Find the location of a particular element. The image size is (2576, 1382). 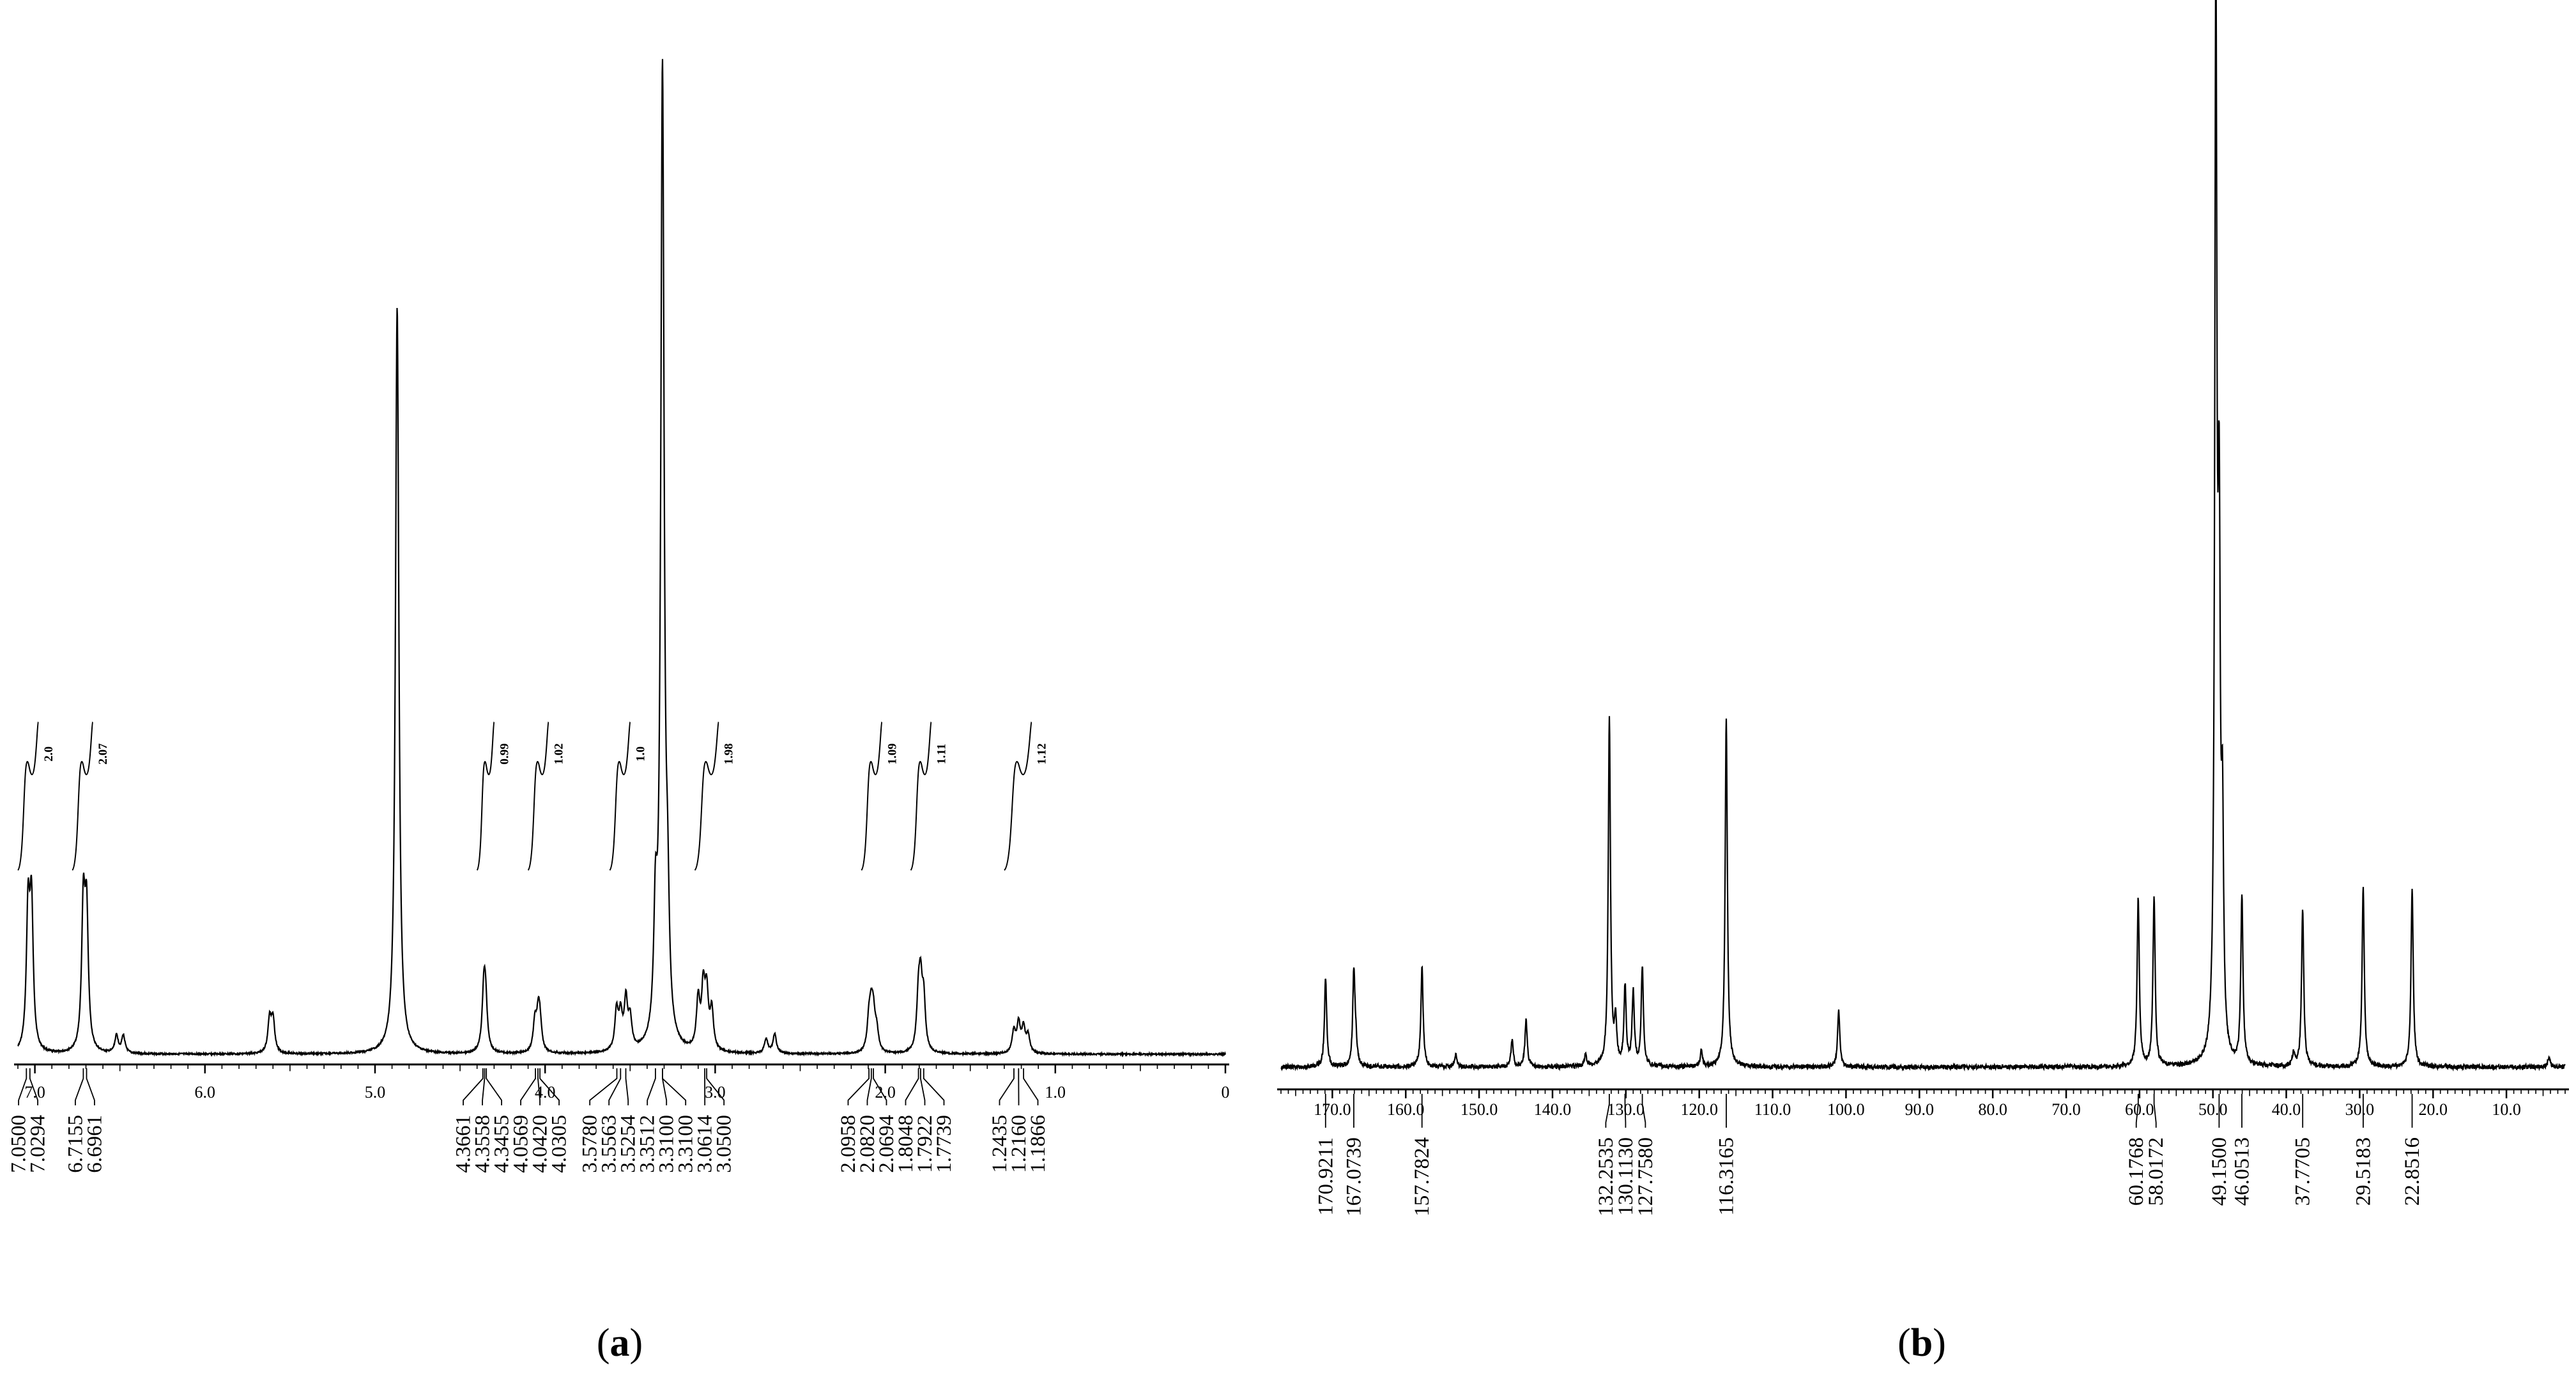

x-tick-label: 20.0 is located at coordinates (2433, 1109).